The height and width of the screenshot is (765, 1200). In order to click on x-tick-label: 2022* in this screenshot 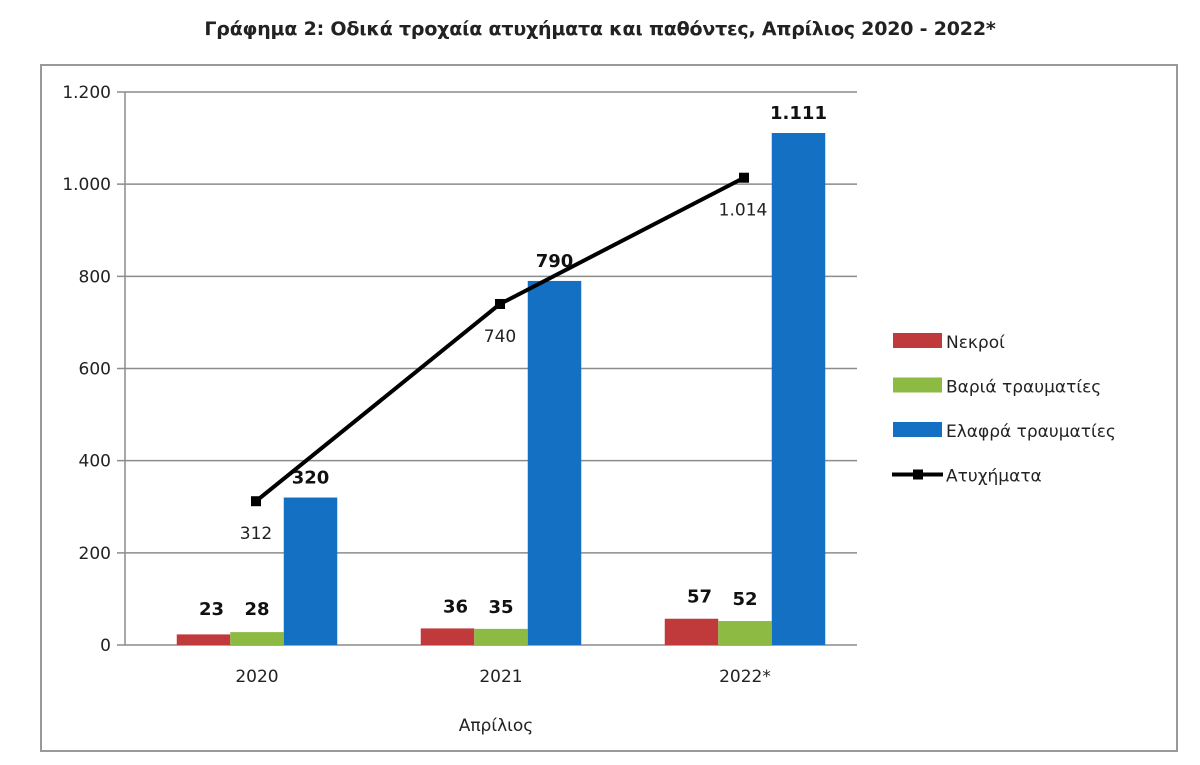, I will do `click(745, 677)`.